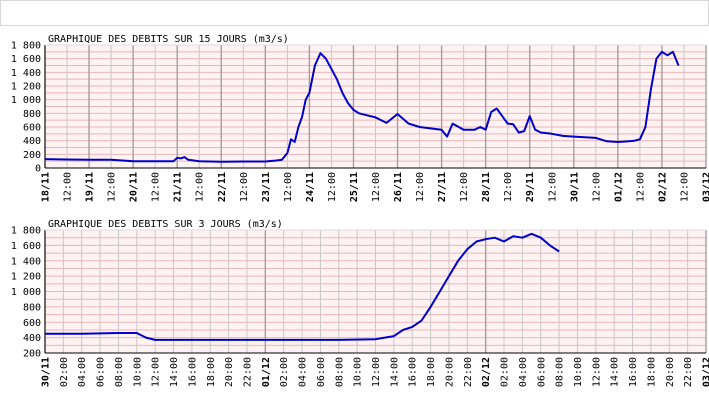  I want to click on x-tick-label: 28/11, so click(486, 187).